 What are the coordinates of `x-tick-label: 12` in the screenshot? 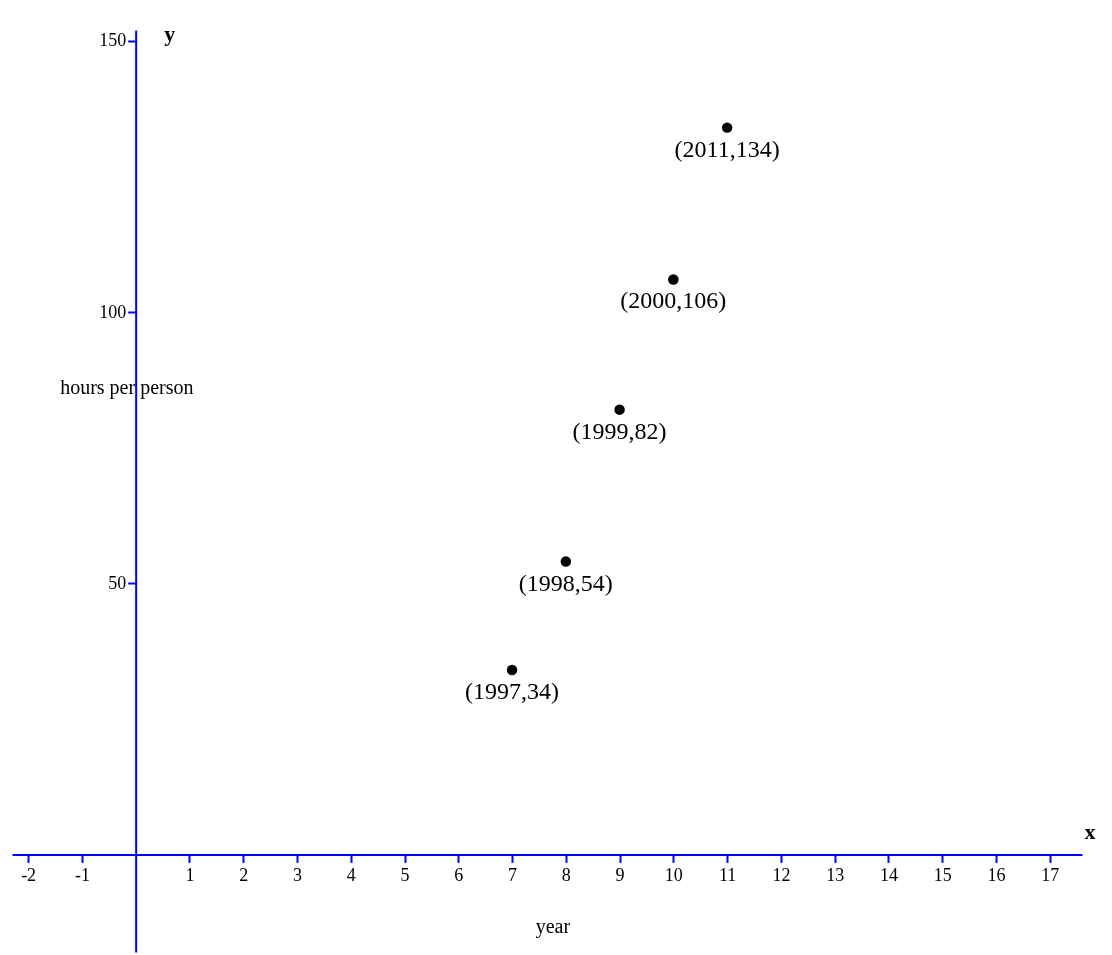 It's located at (781, 874).